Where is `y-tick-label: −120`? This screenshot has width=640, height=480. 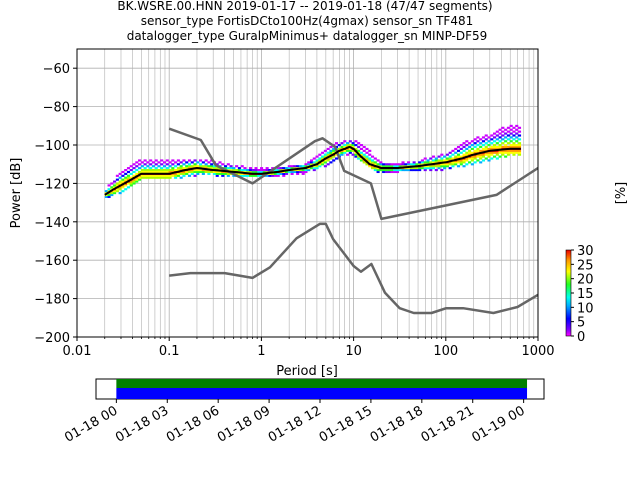 y-tick-label: −120 is located at coordinates (52, 184).